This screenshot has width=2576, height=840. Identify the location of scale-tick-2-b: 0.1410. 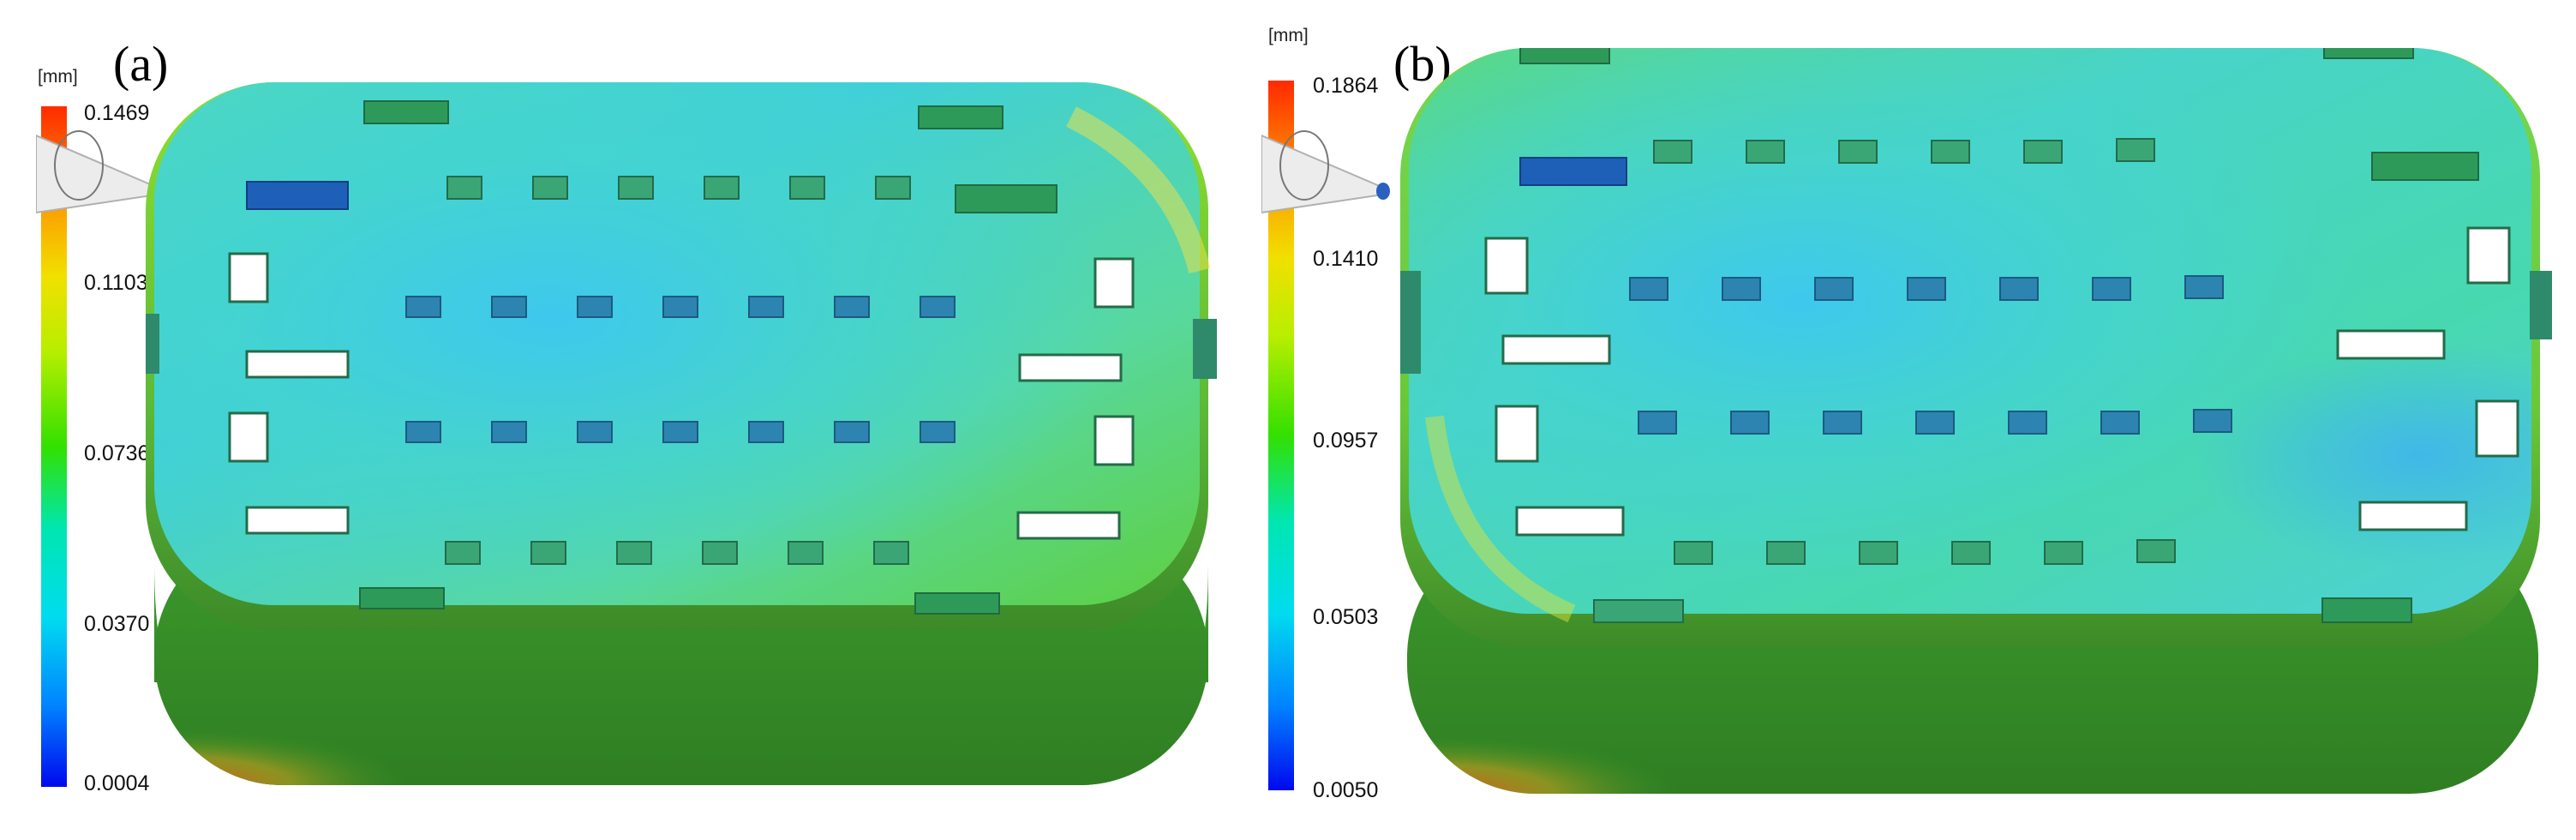
(1346, 259).